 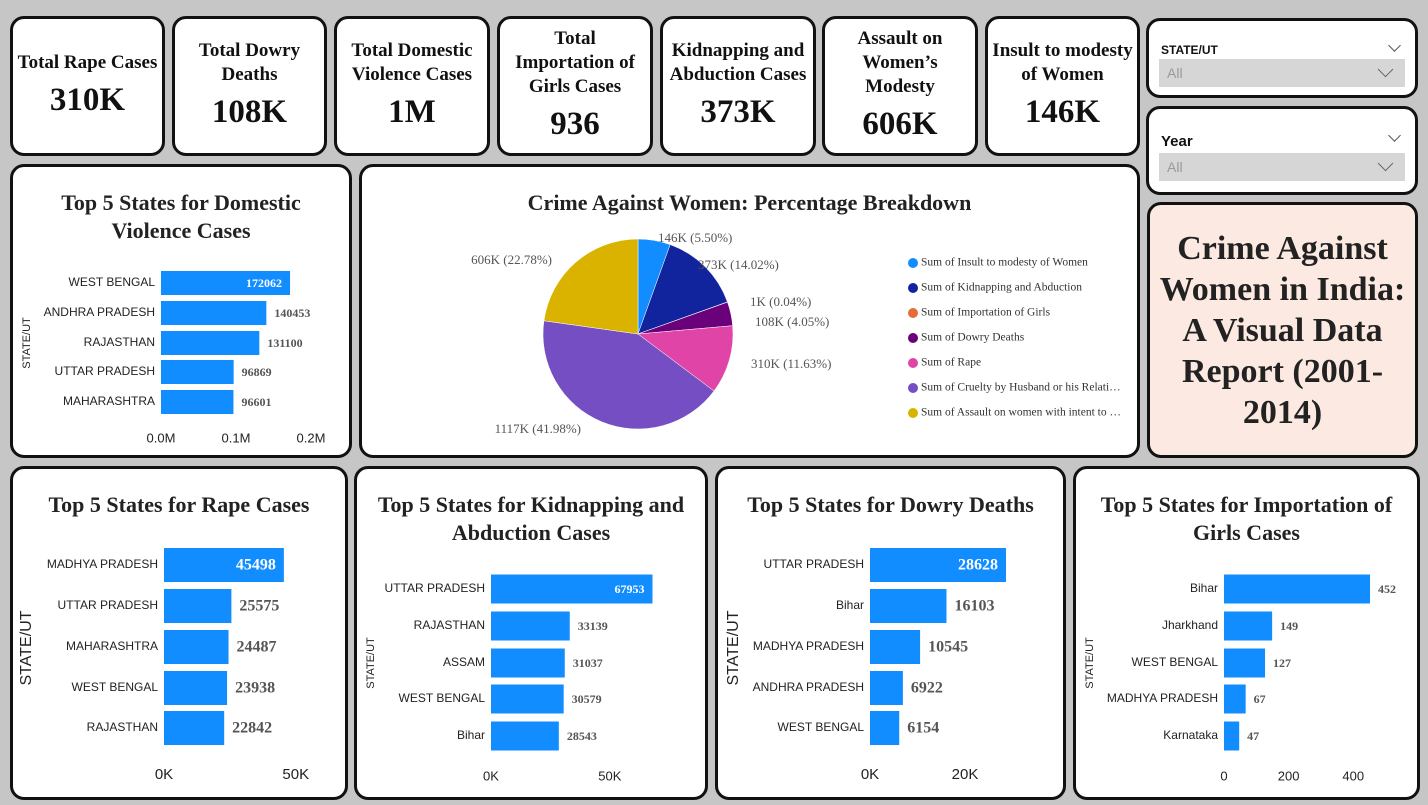 I want to click on x-tick-label: 0.1M, so click(x=236, y=437).